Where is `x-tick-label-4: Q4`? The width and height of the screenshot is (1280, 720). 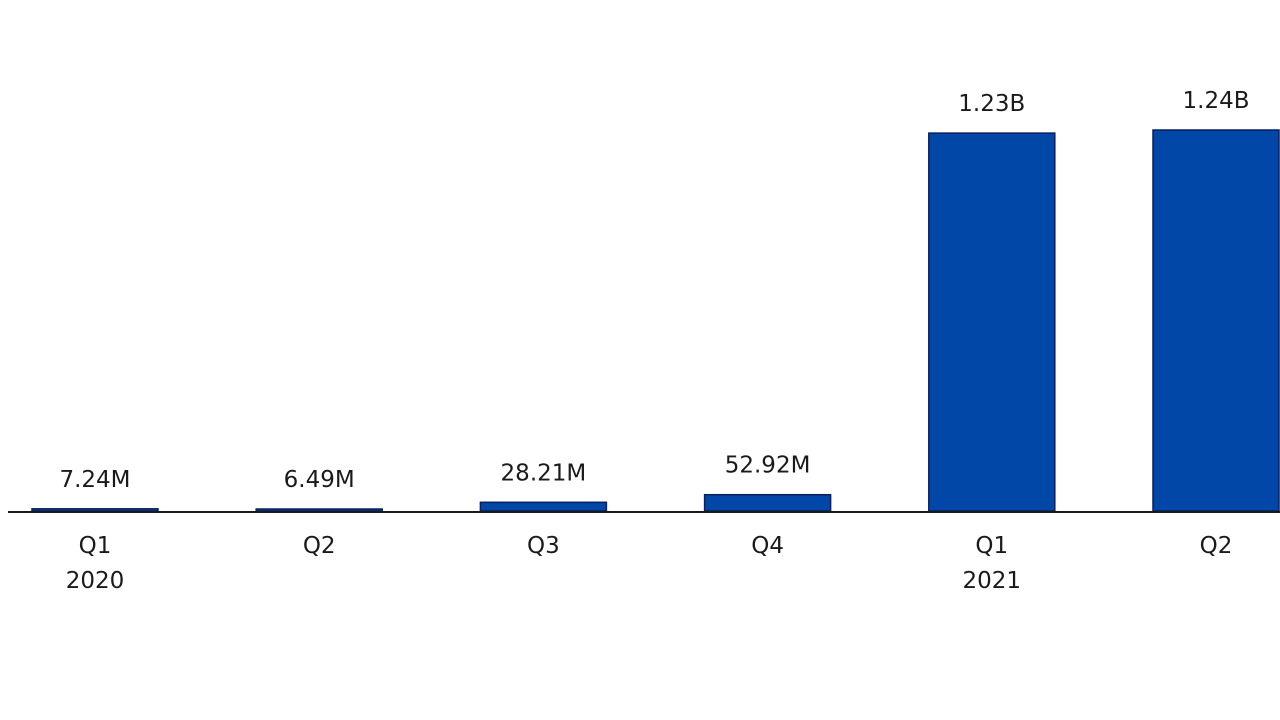 x-tick-label-4: Q4 is located at coordinates (767, 546).